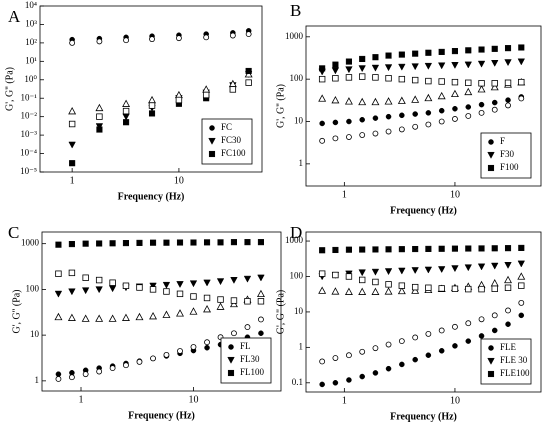  What do you see at coordinates (29, 134) in the screenshot?
I see `y-tick-label: 10⁻³` at bounding box center [29, 134].